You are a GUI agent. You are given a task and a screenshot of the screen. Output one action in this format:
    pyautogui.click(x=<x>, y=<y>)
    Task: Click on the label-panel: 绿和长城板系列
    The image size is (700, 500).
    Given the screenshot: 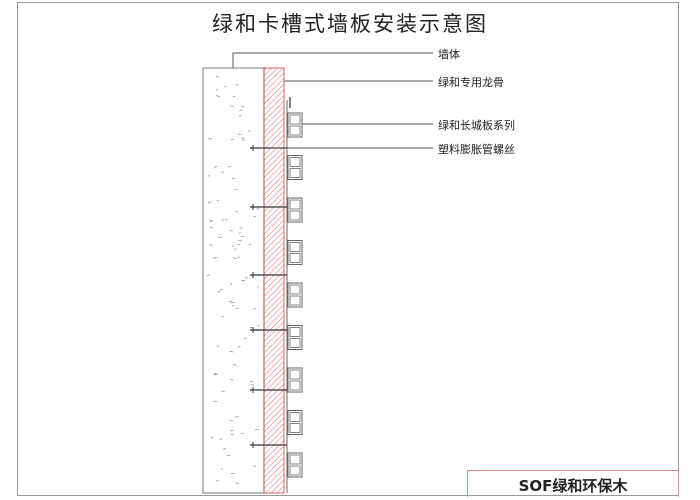 What is the action you would take?
    pyautogui.click(x=476, y=125)
    